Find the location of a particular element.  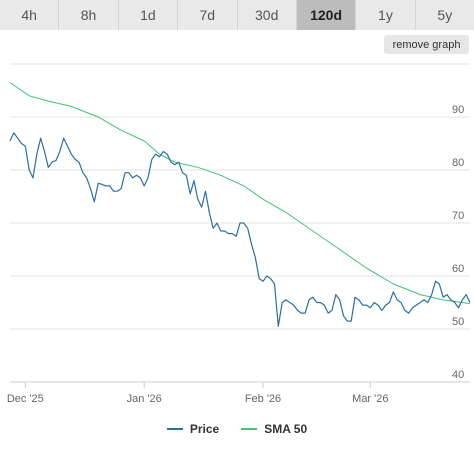

tab-1d: 1d is located at coordinates (148, 15).